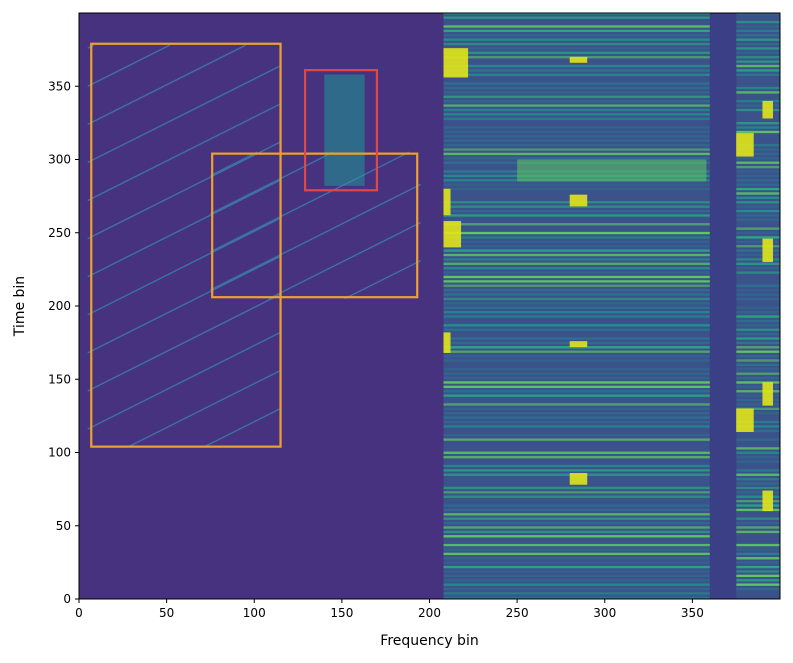 The image size is (793, 663). I want to click on x-tick-label: 300, so click(604, 613).